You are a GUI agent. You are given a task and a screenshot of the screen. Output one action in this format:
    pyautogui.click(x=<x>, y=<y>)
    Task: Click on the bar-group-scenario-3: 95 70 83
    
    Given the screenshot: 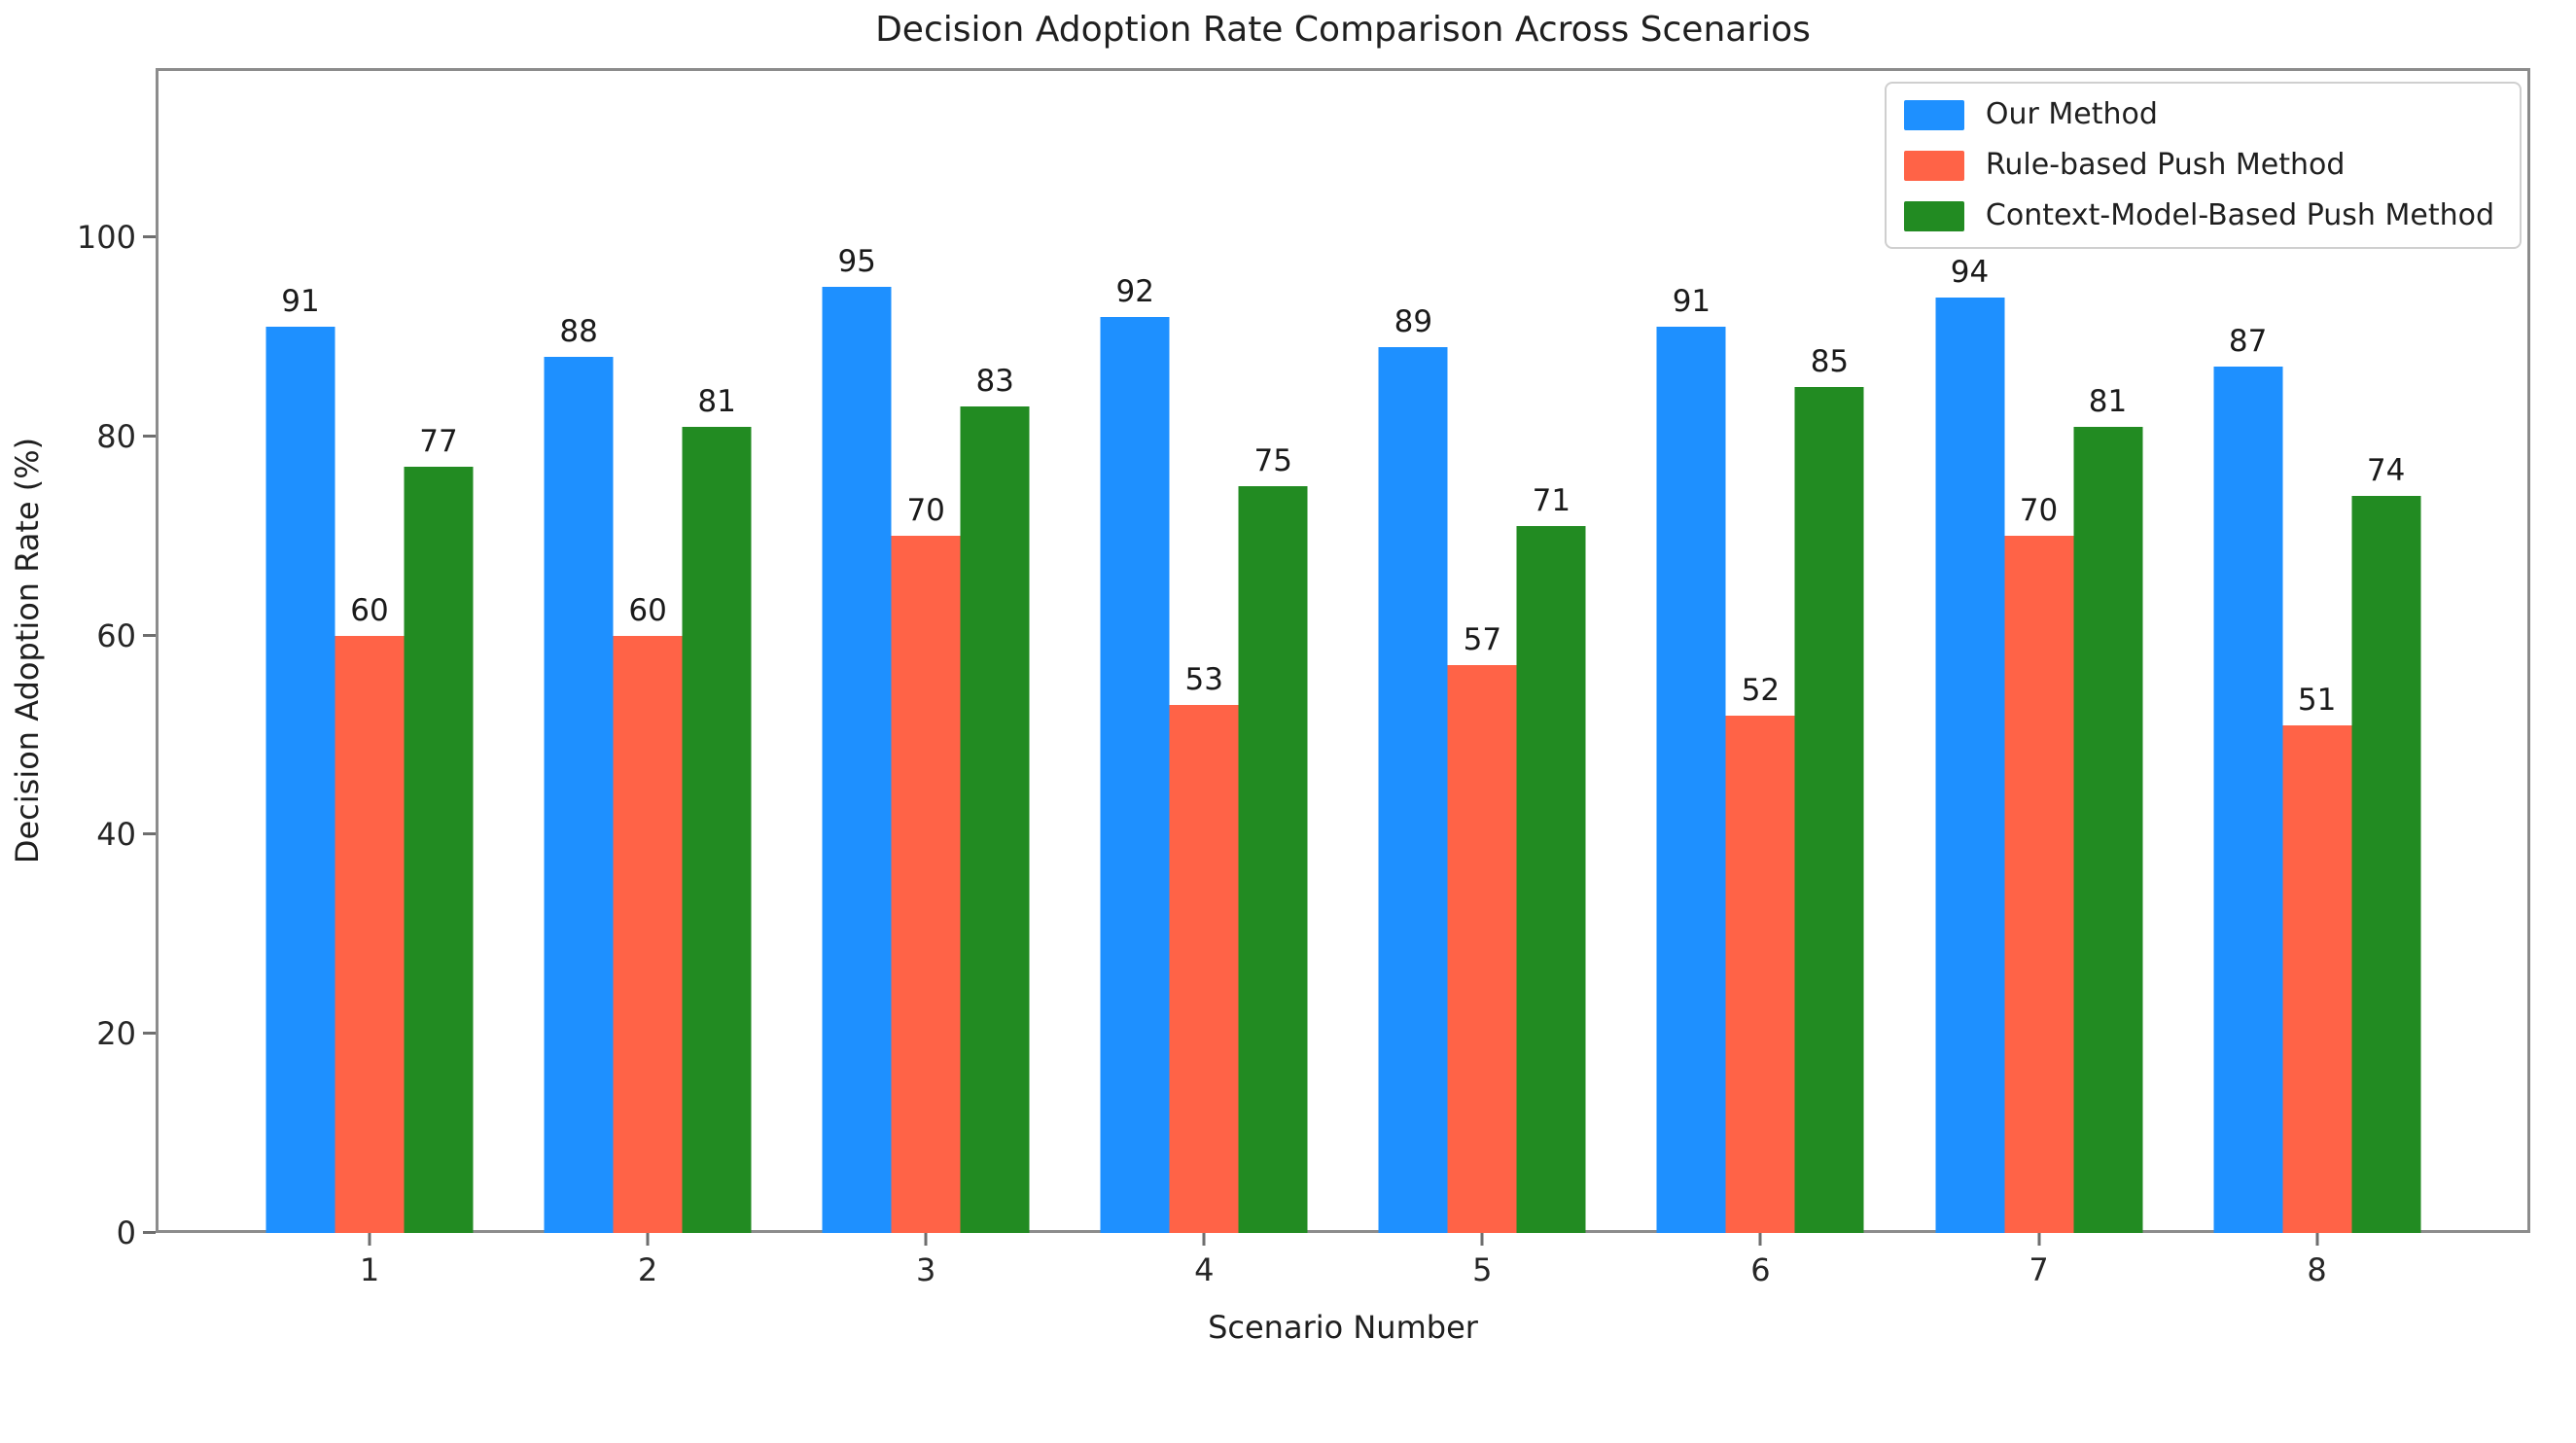 What is the action you would take?
    pyautogui.click(x=926, y=650)
    